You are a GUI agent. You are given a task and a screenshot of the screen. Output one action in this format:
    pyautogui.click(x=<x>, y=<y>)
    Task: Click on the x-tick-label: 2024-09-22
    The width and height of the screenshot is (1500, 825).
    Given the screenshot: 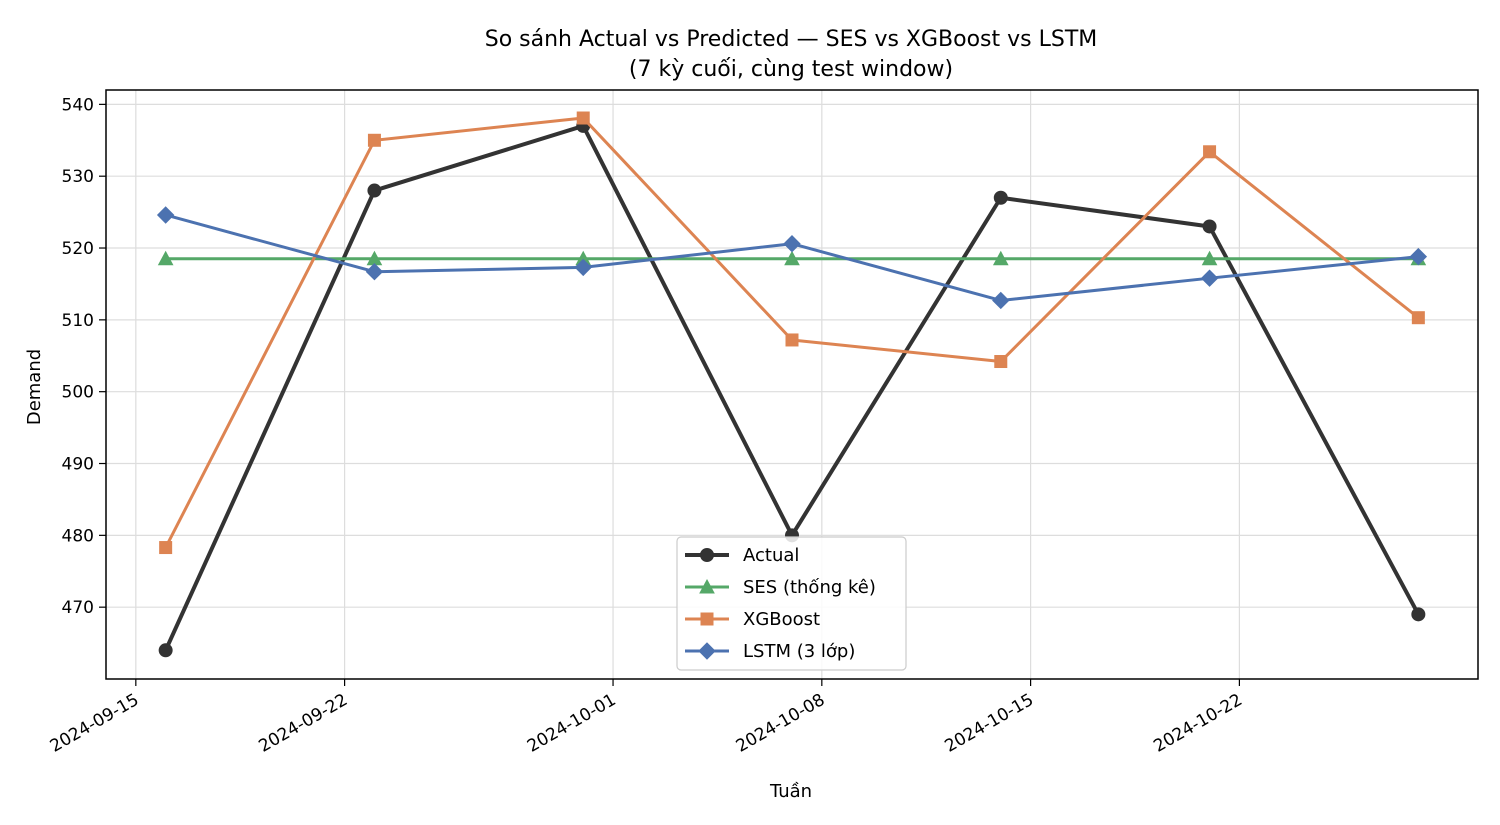 What is the action you would take?
    pyautogui.click(x=304, y=723)
    